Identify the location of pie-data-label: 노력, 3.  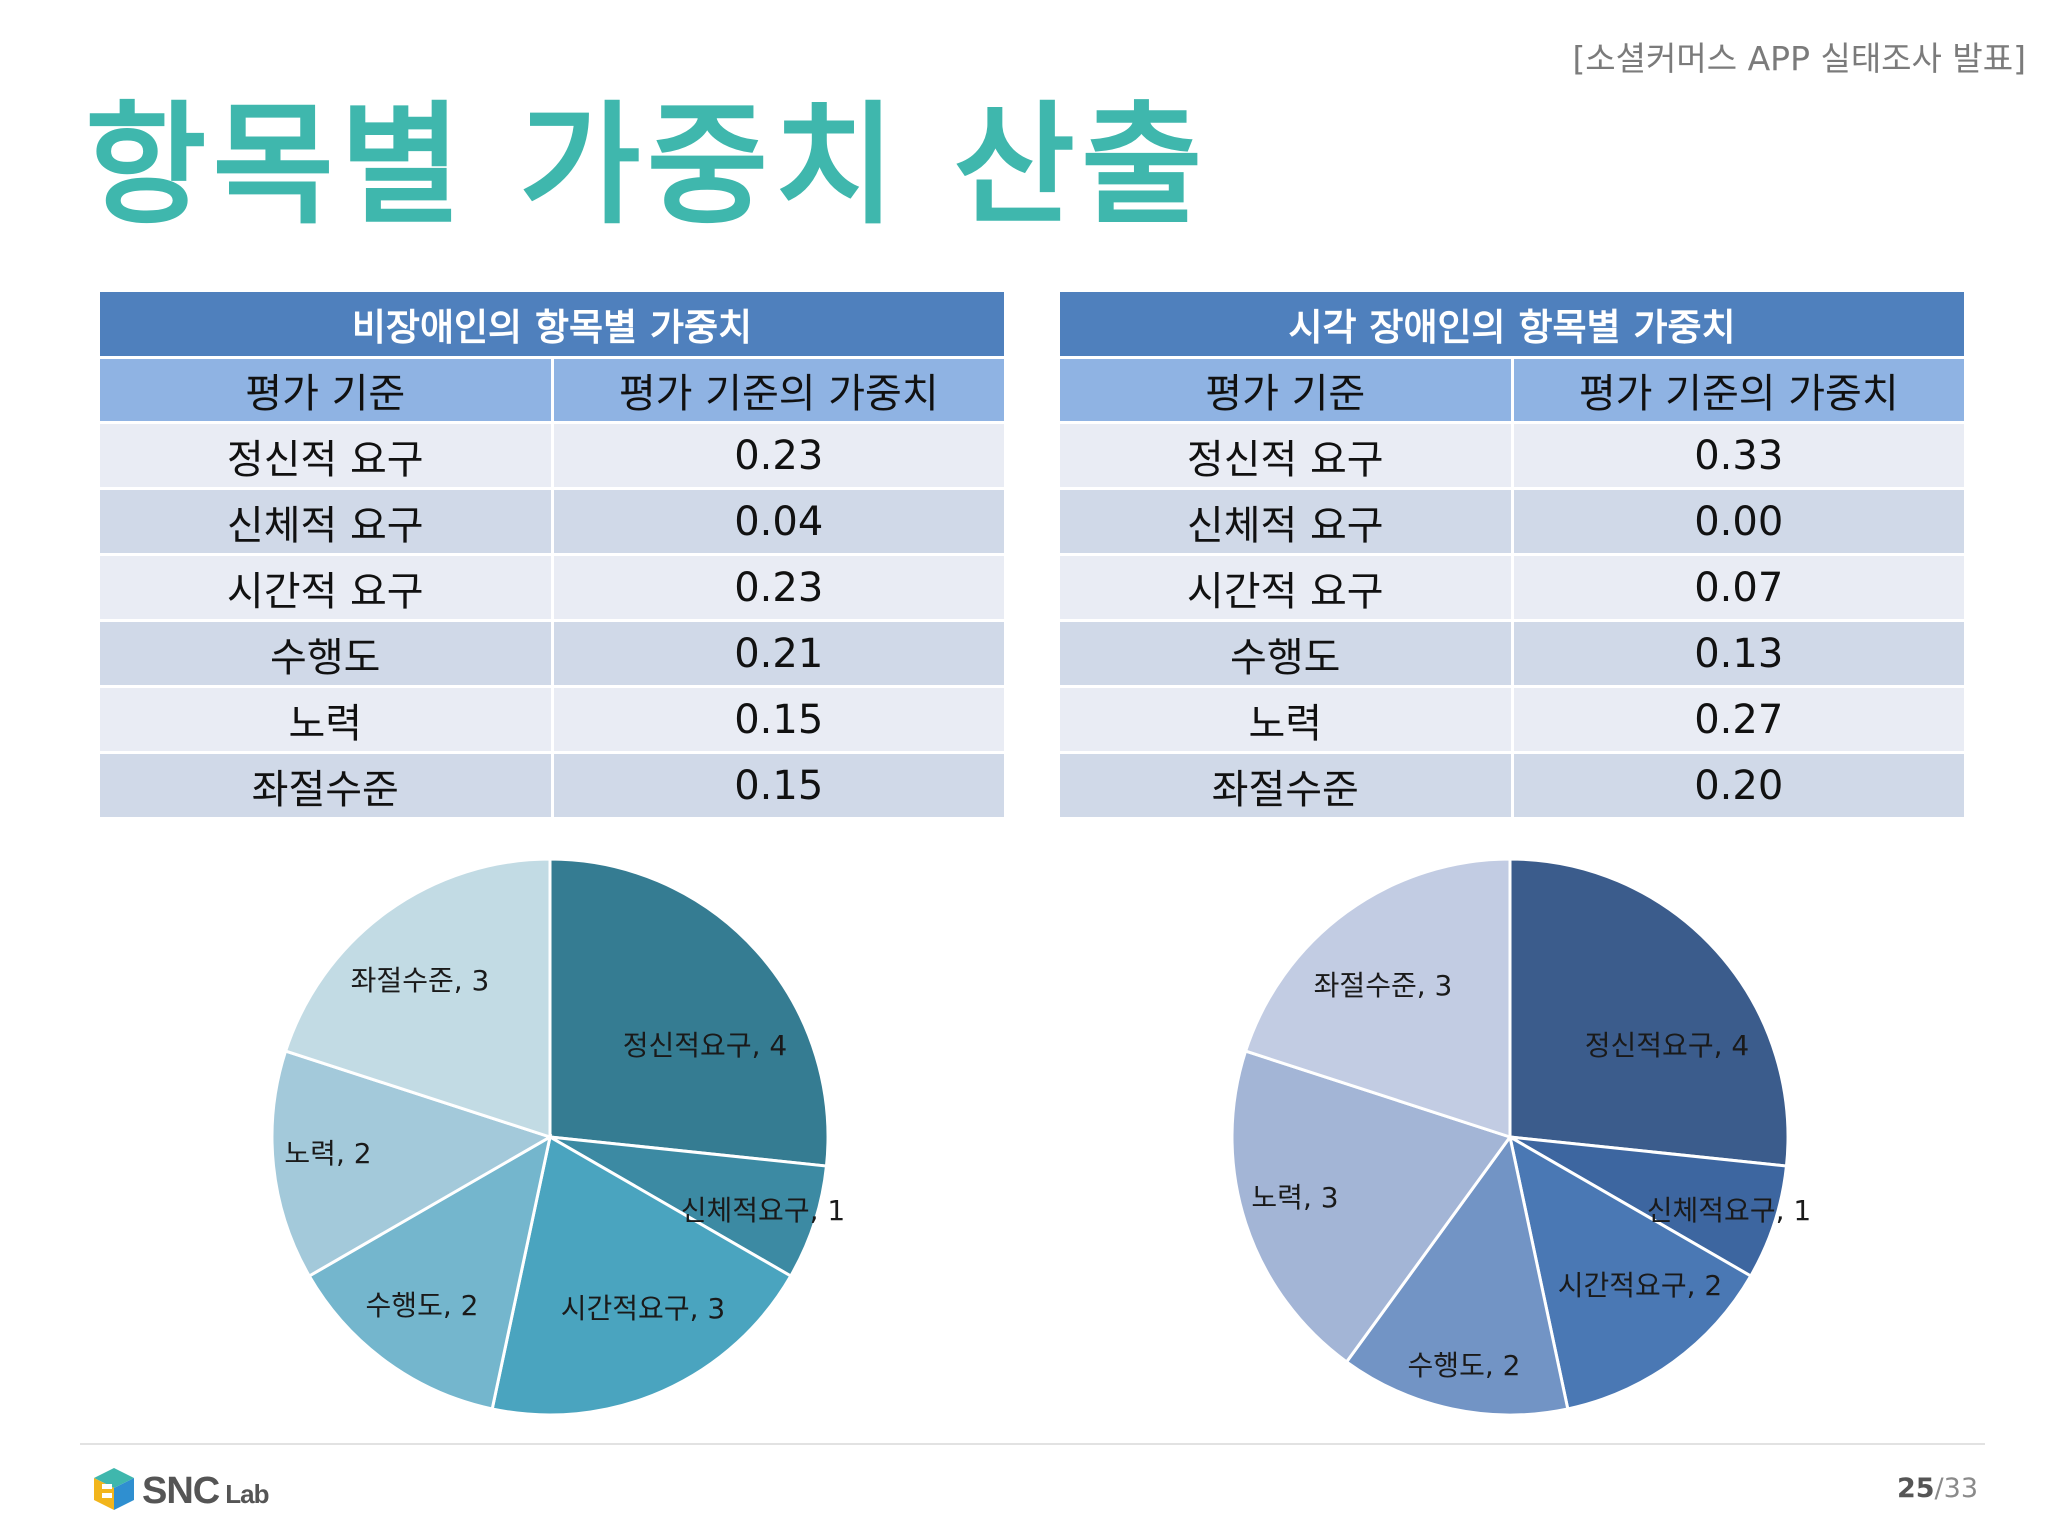
(1294, 1197).